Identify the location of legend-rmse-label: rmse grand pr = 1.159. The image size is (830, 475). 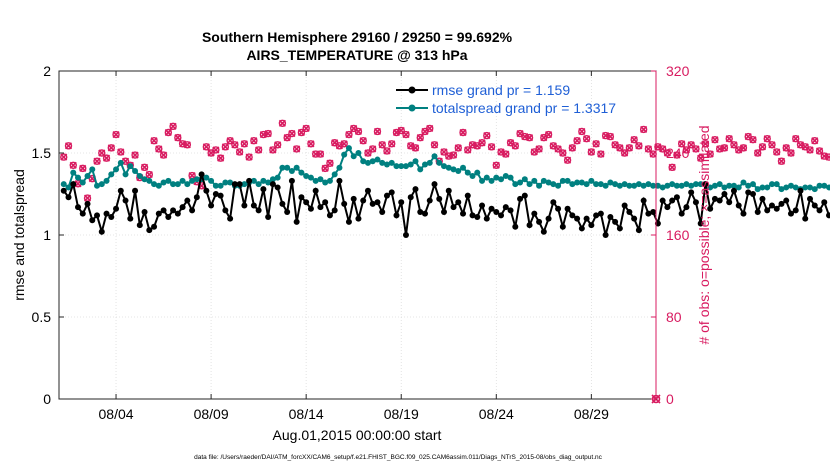
(501, 90).